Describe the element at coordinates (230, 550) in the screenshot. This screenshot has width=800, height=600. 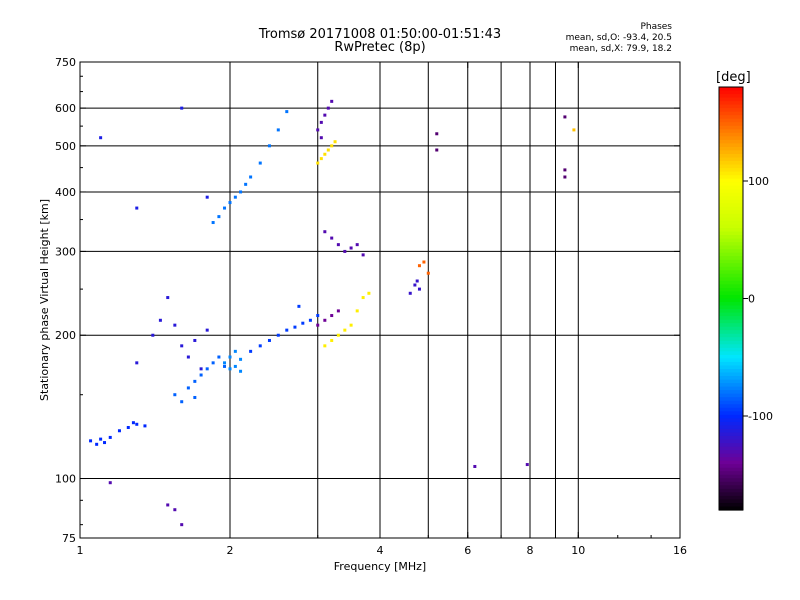
I see `x-tick-label: 2` at that location.